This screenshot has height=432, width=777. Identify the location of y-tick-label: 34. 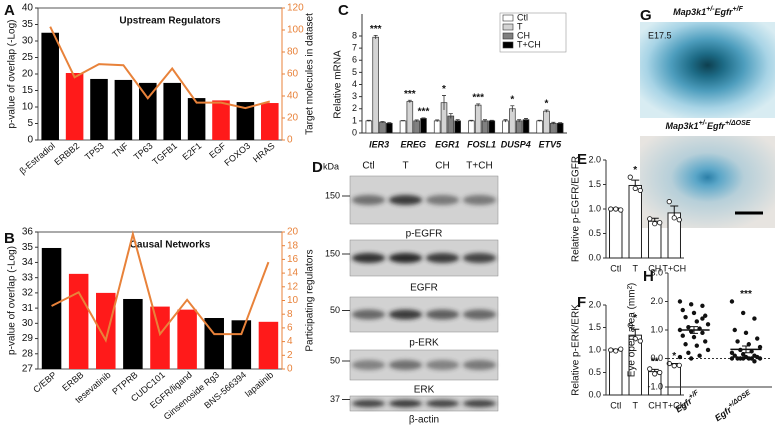
(28, 262).